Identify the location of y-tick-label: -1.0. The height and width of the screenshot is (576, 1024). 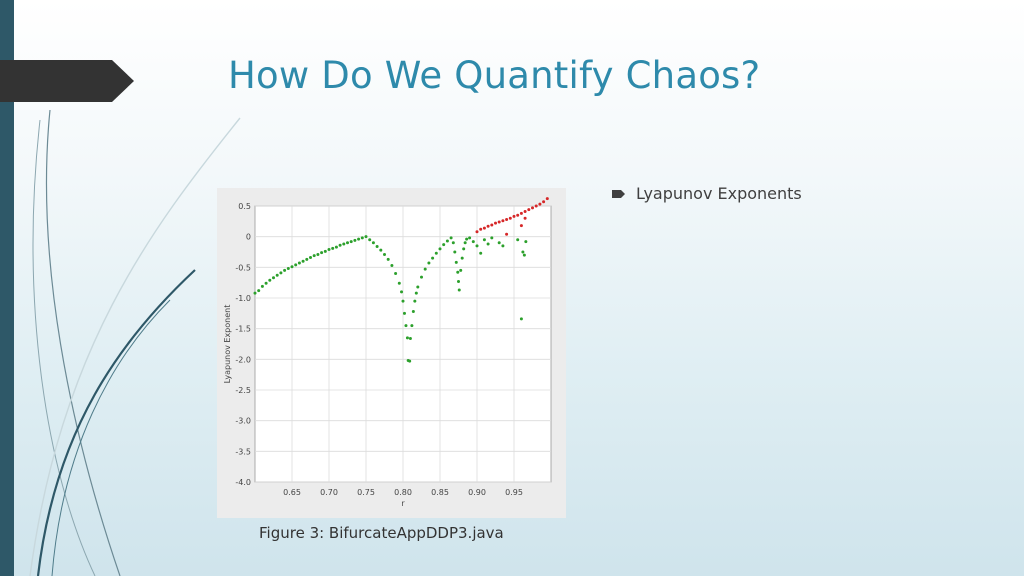
(243, 298).